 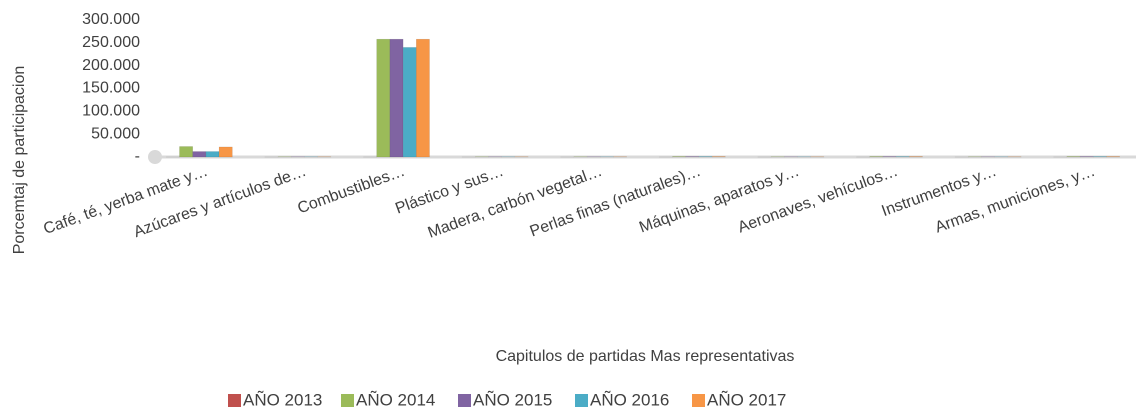 I want to click on y-tick-label: 100.000, so click(x=111, y=111).